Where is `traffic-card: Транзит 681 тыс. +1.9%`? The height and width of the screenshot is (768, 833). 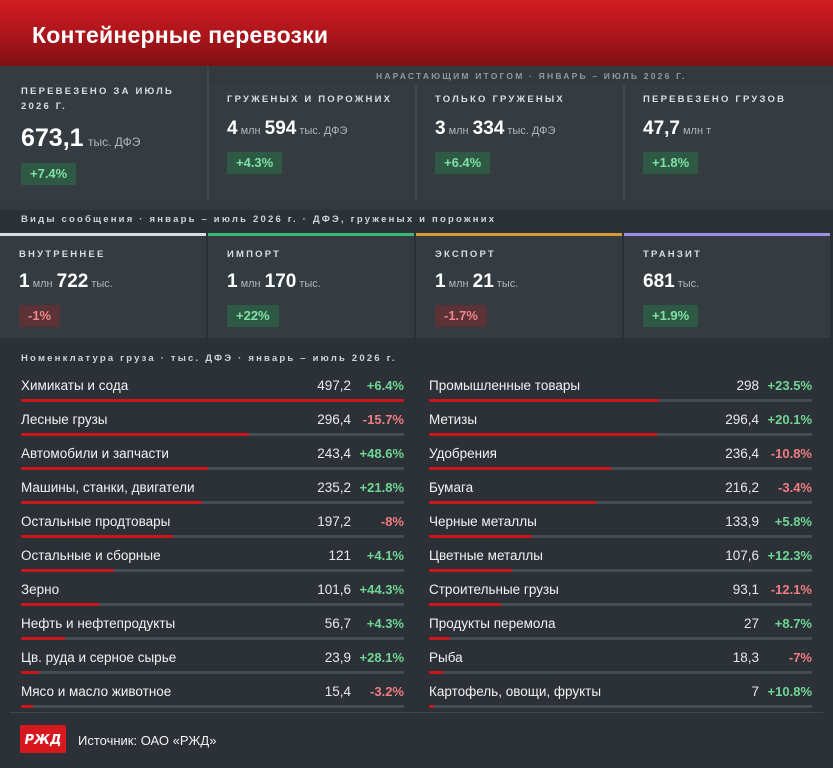 traffic-card: Транзит 681 тыс. +1.9% is located at coordinates (727, 285).